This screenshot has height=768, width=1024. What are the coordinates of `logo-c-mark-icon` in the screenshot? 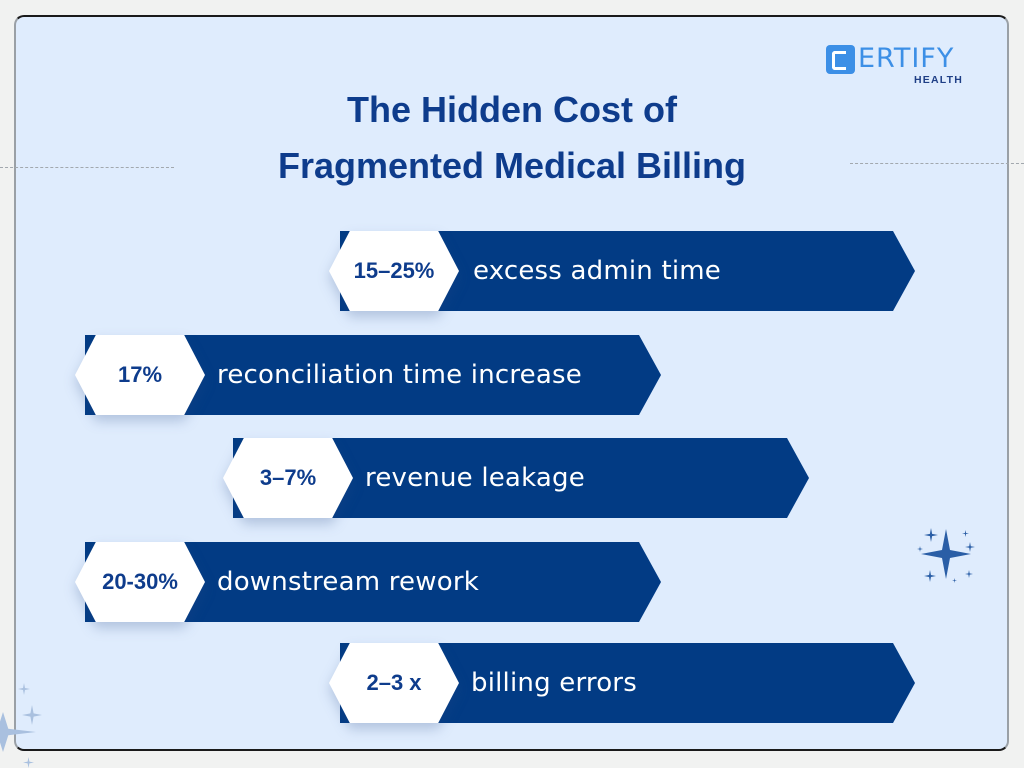 It's located at (840, 59).